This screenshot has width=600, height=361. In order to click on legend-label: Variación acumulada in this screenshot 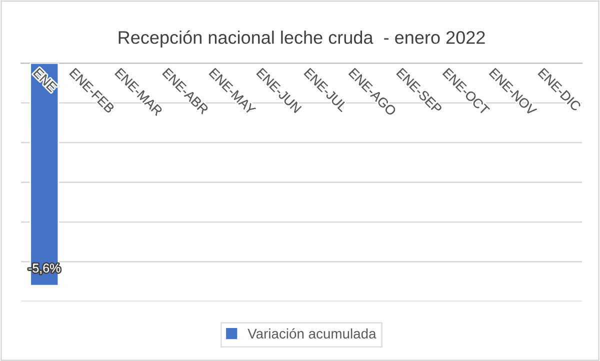, I will do `click(312, 333)`.